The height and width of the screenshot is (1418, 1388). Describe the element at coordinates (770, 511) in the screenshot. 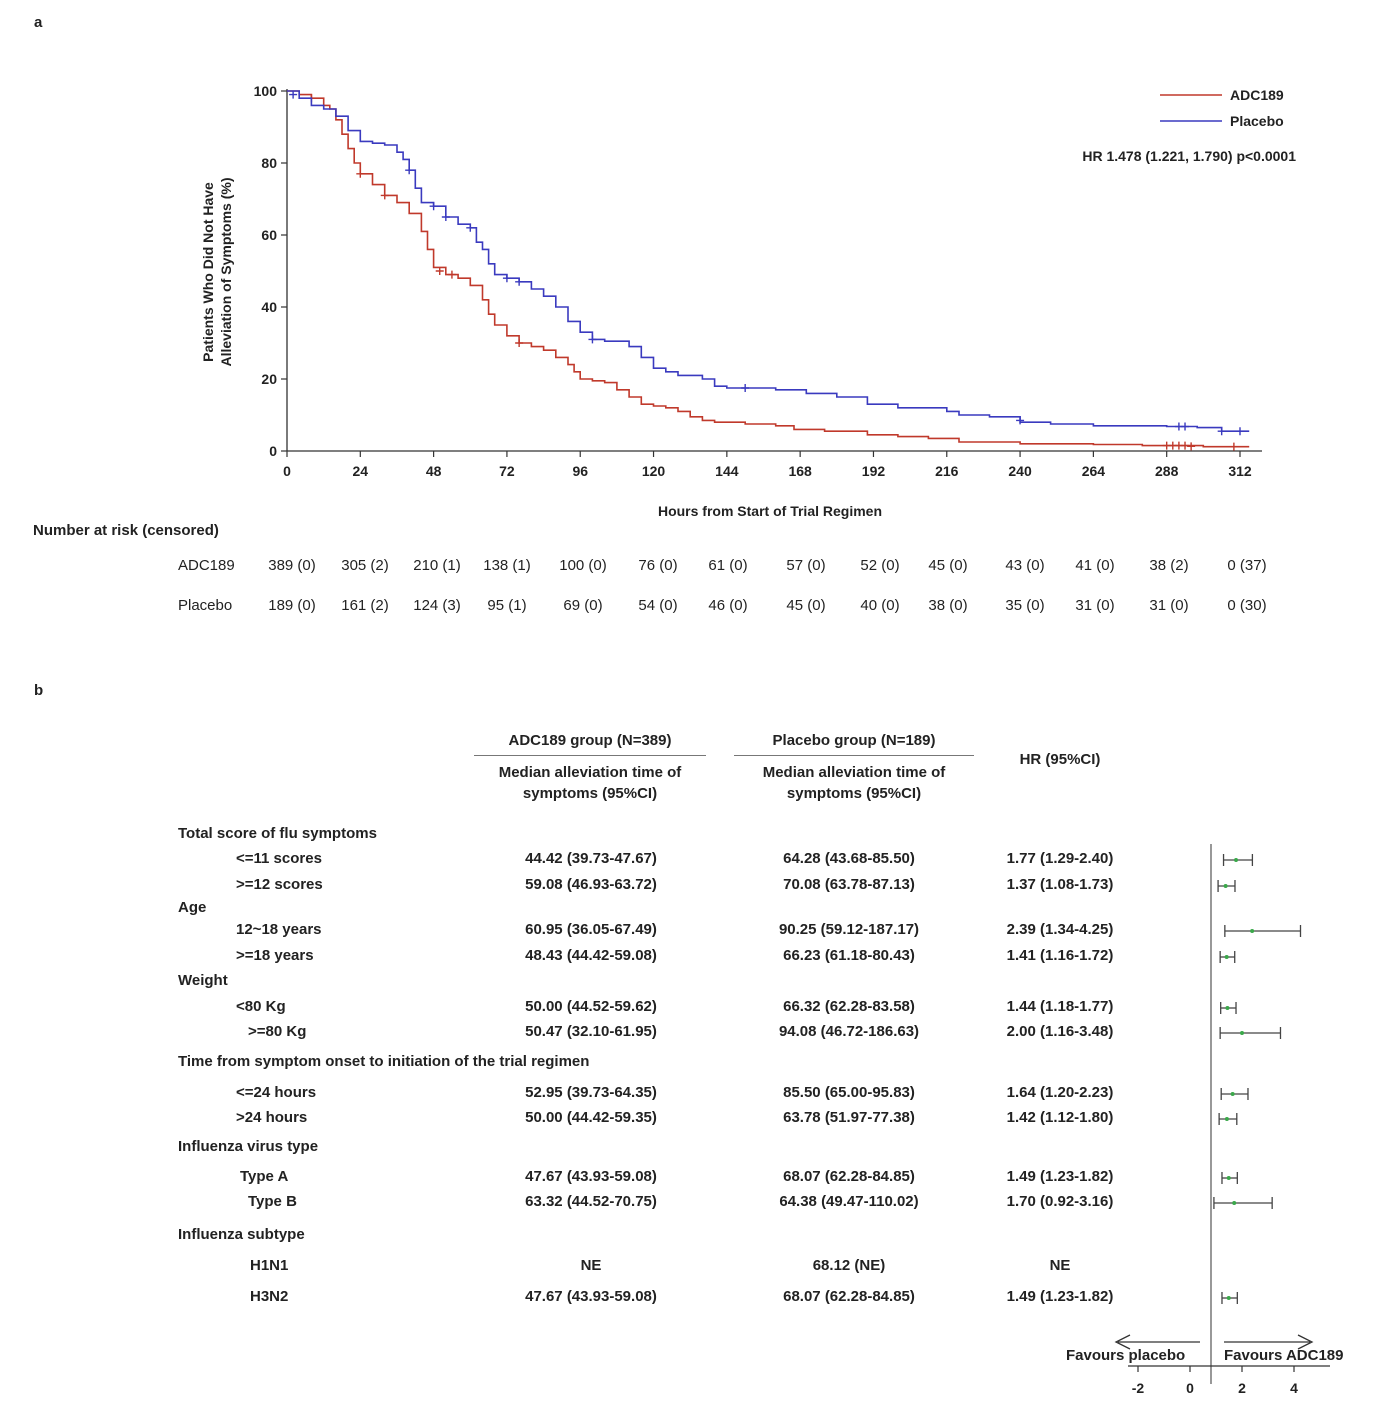

I see `x-axis-title: Hours from Start of Trial Regimen` at that location.